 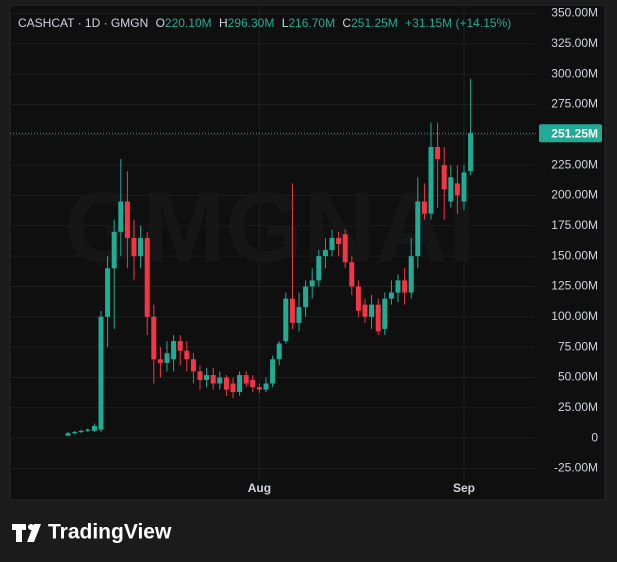 I want to click on x-tick-label: Sep, so click(x=464, y=488).